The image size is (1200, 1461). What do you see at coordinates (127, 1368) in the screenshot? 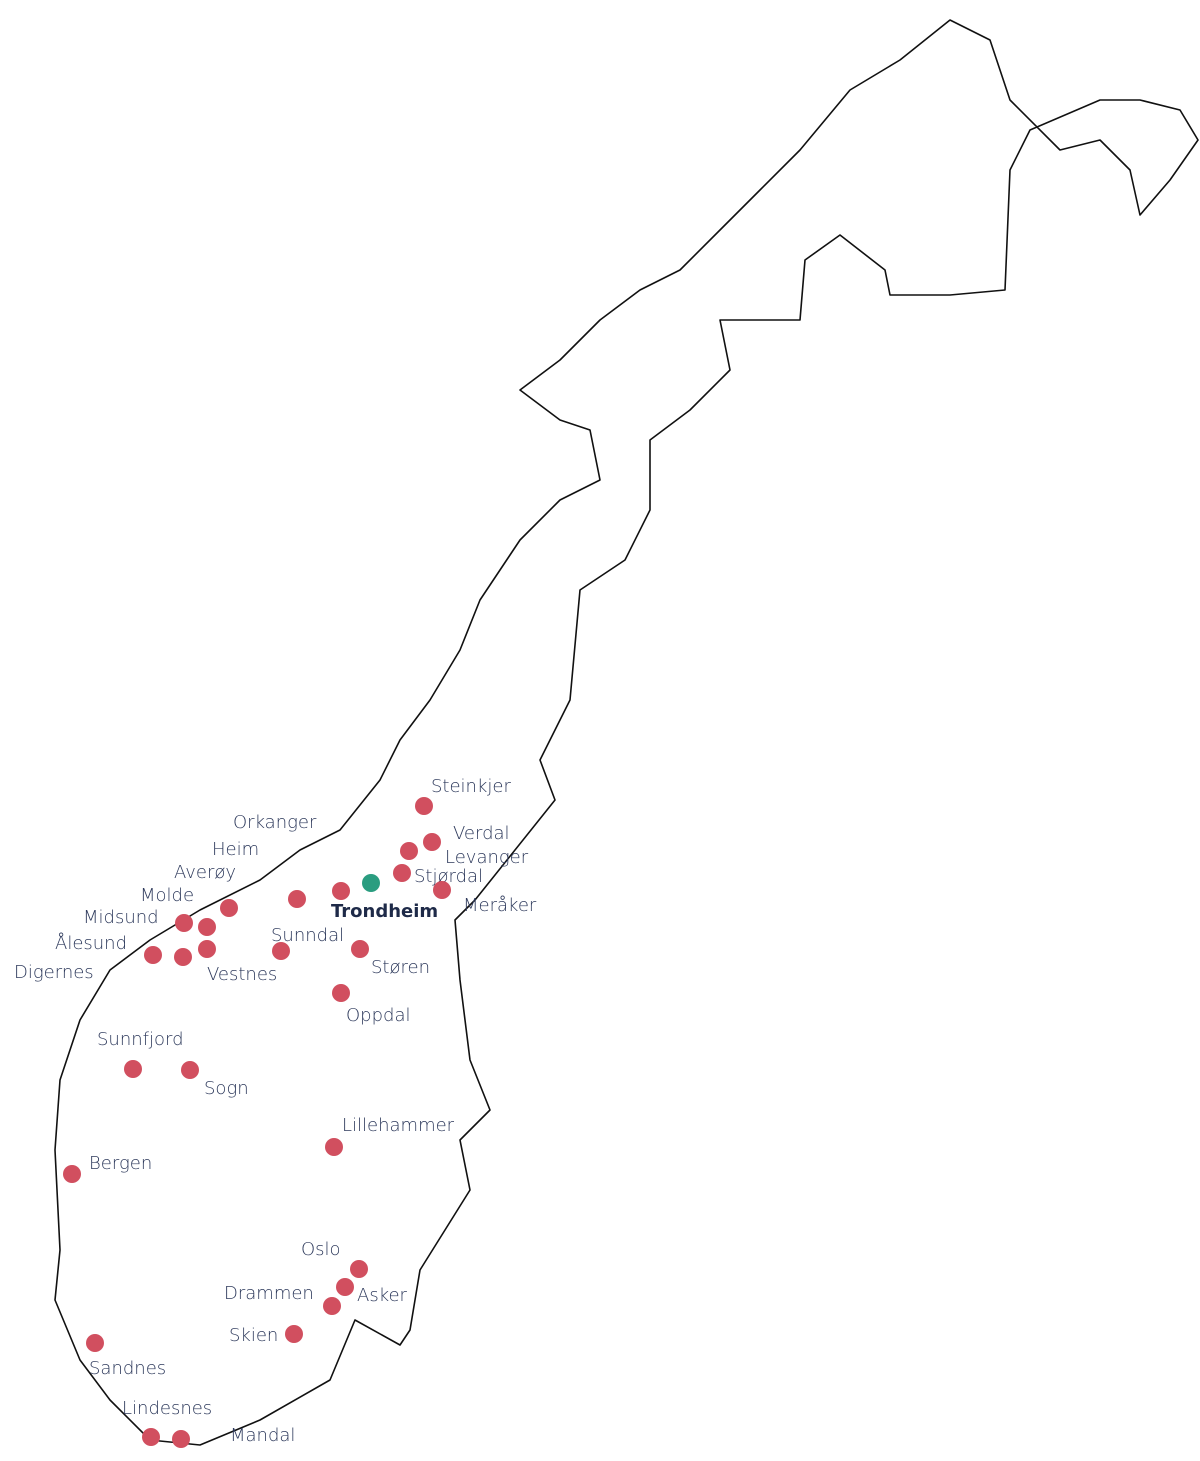
I see `place-label: Sandnes` at bounding box center [127, 1368].